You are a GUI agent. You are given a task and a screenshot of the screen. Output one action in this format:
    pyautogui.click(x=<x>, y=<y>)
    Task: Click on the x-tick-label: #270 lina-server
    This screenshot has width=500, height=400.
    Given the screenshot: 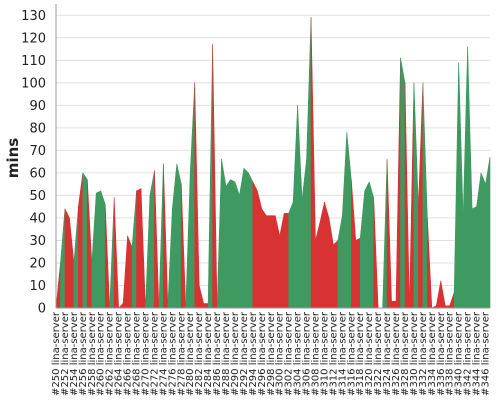 What is the action you would take?
    pyautogui.click(x=145, y=353)
    